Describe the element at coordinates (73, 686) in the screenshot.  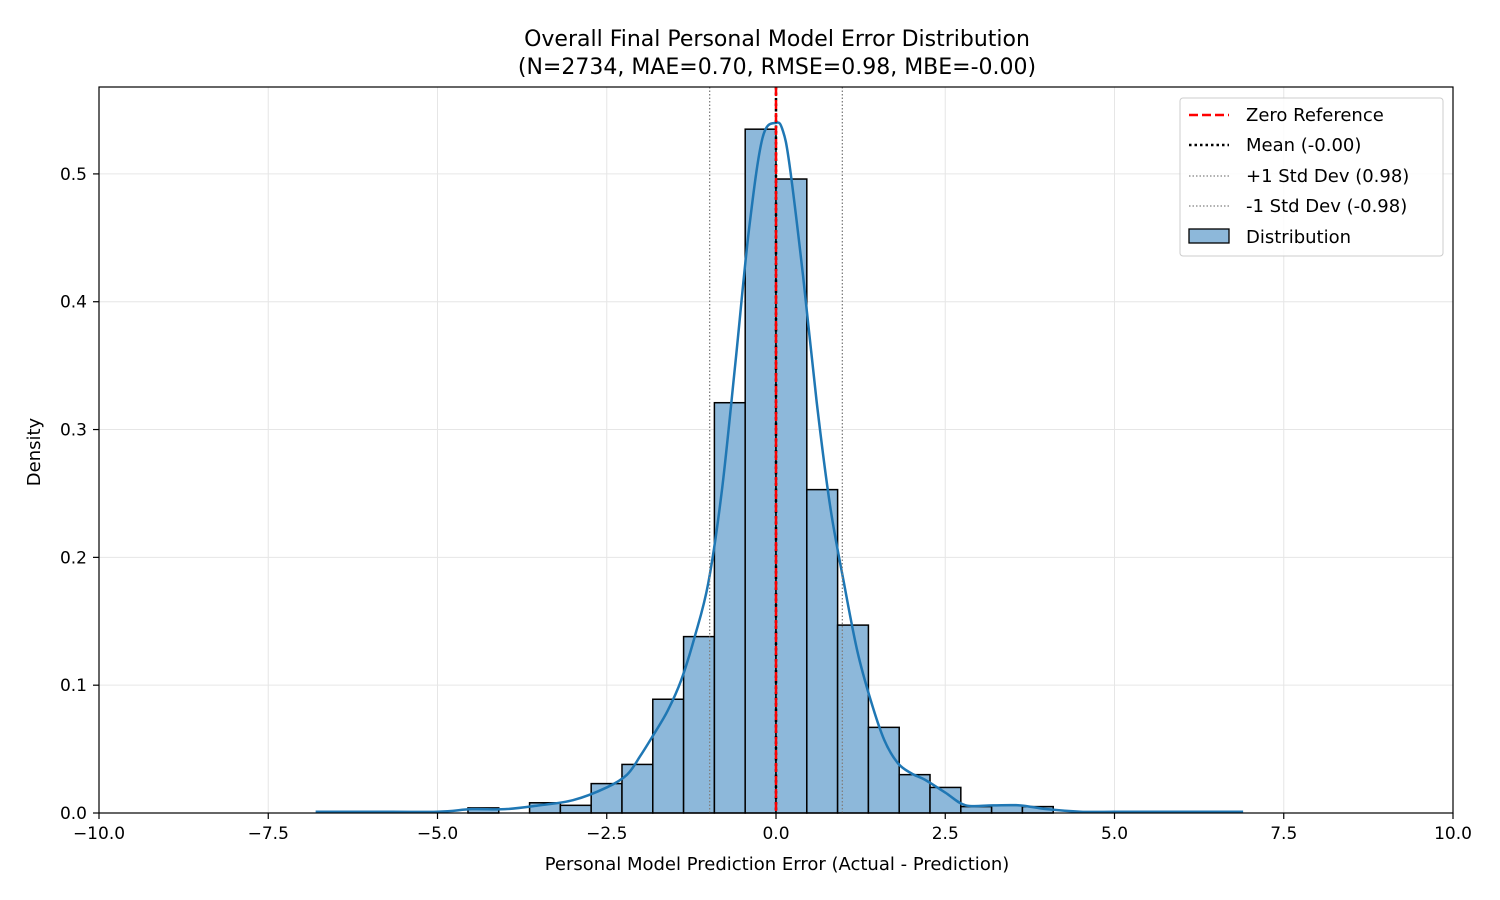
I see `y-tick-label: 0.1` at that location.